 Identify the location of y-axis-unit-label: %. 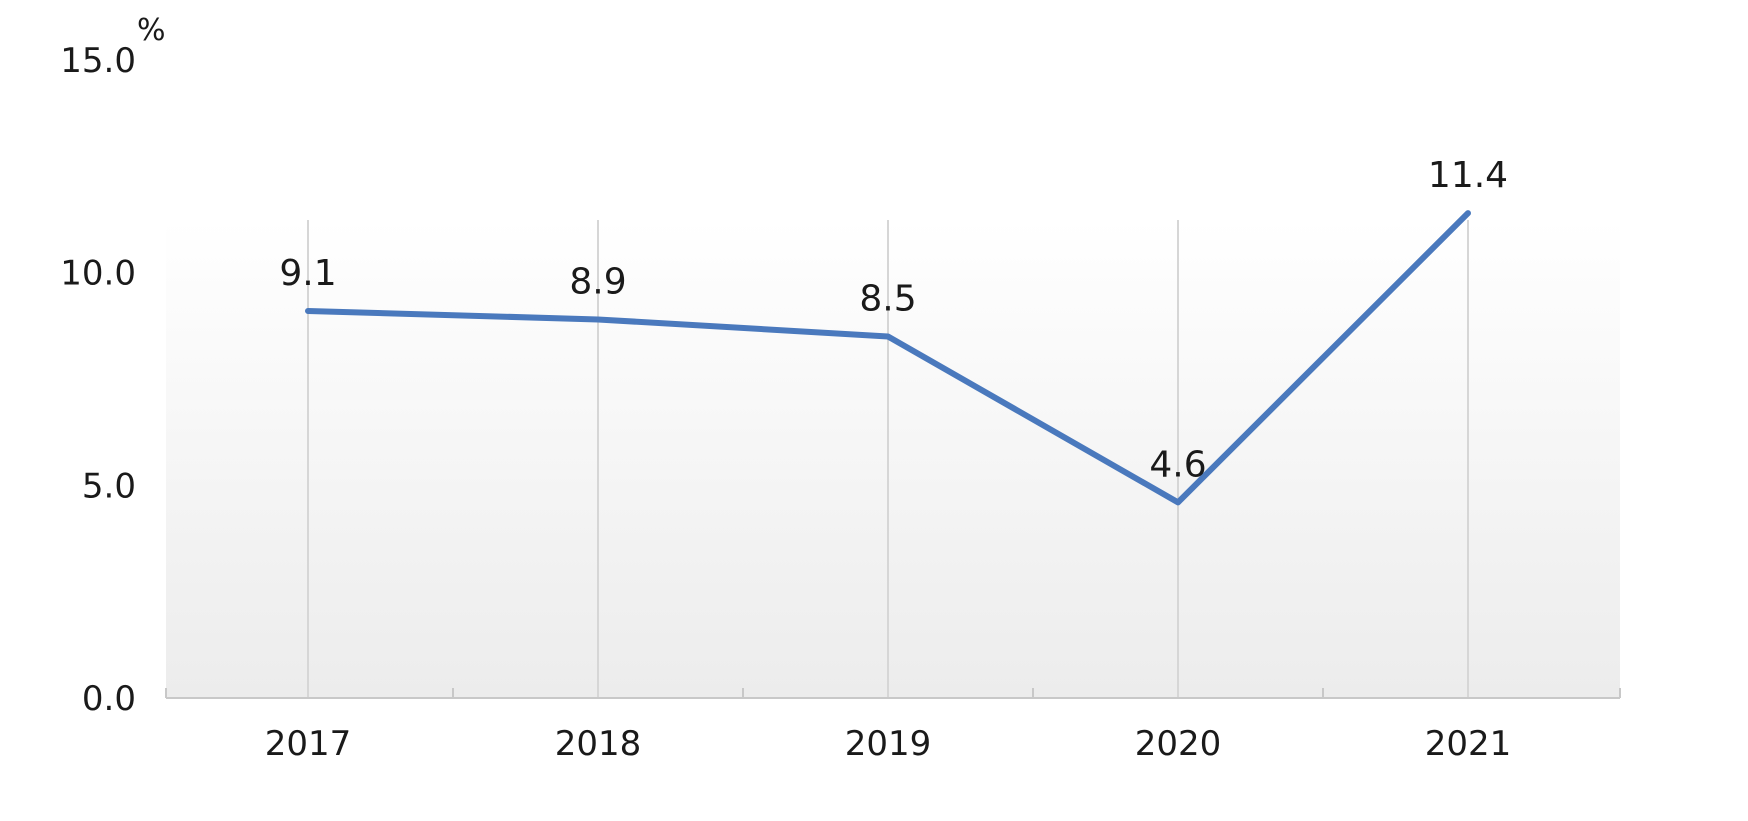
(151, 30).